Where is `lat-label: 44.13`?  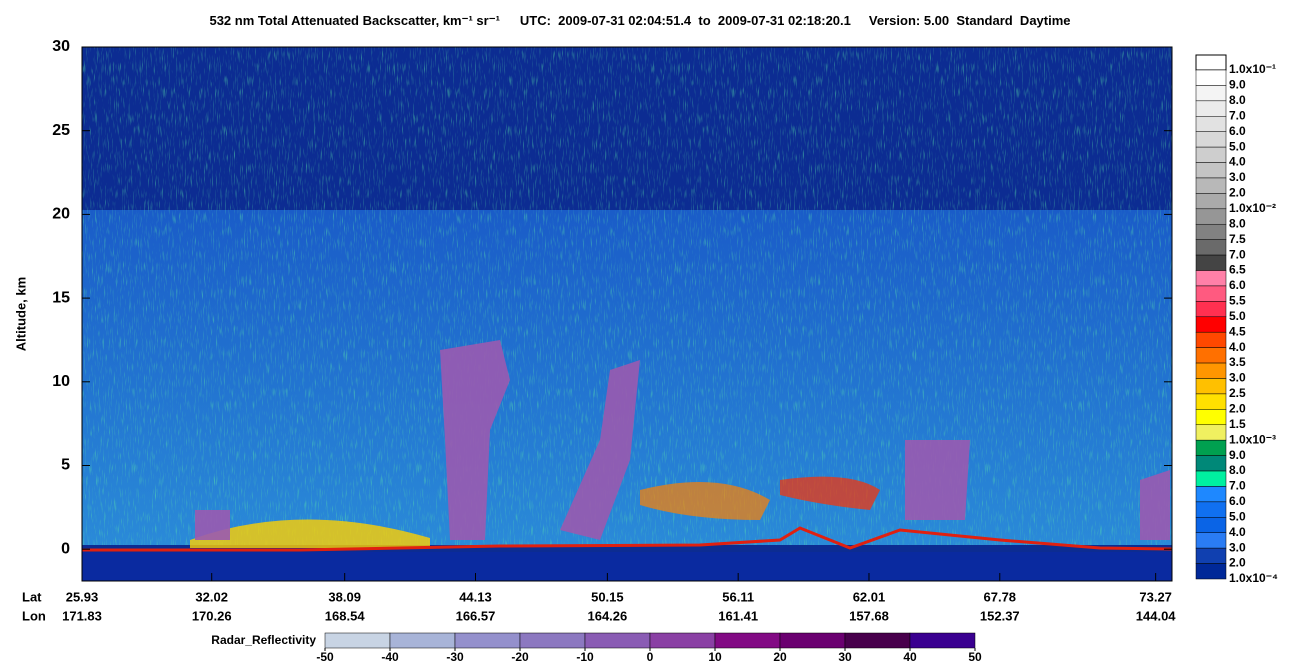 lat-label: 44.13 is located at coordinates (475, 596).